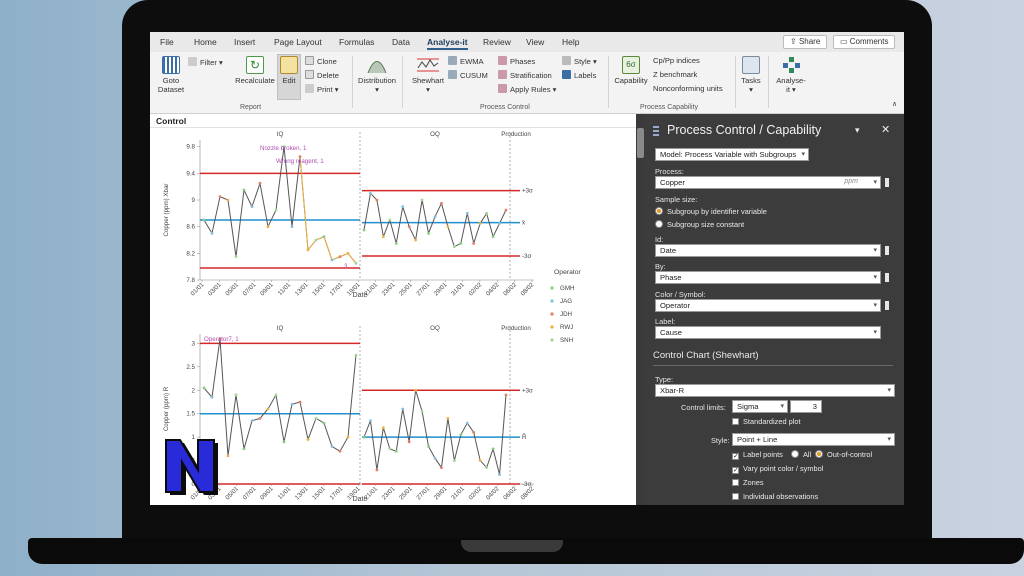 The image size is (1024, 576). Describe the element at coordinates (527, 89) in the screenshot. I see `apply-rules-button: Apply Rules ▾` at that location.